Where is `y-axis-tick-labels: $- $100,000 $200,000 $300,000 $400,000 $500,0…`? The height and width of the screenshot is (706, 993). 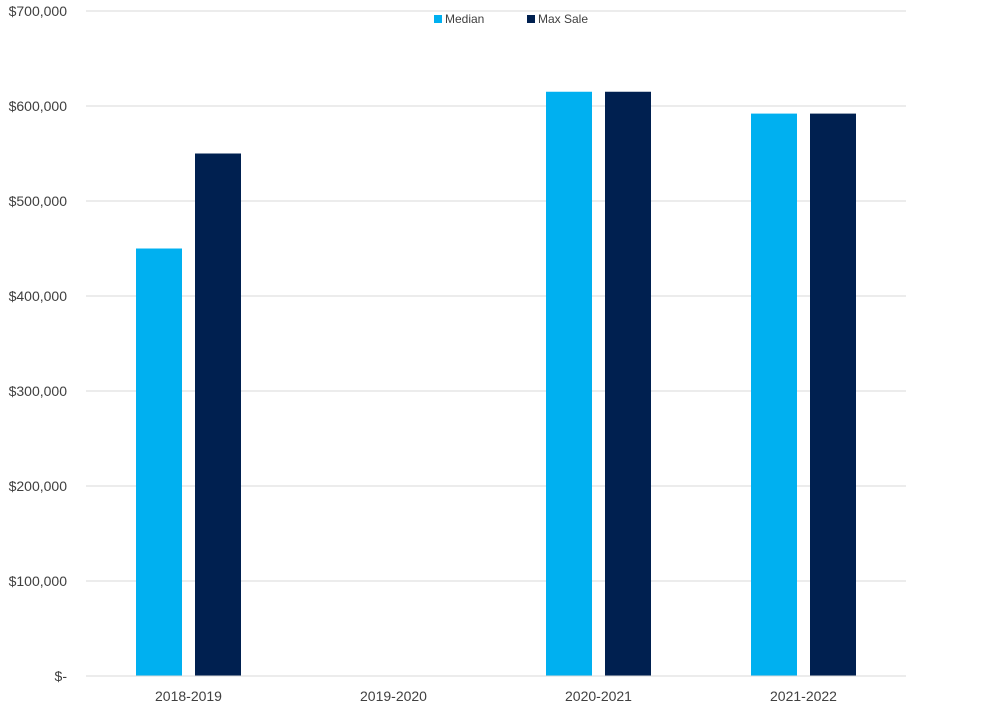
y-axis-tick-labels: $- $100,000 $200,000 $300,000 $400,000 $500,0… is located at coordinates (38, 343).